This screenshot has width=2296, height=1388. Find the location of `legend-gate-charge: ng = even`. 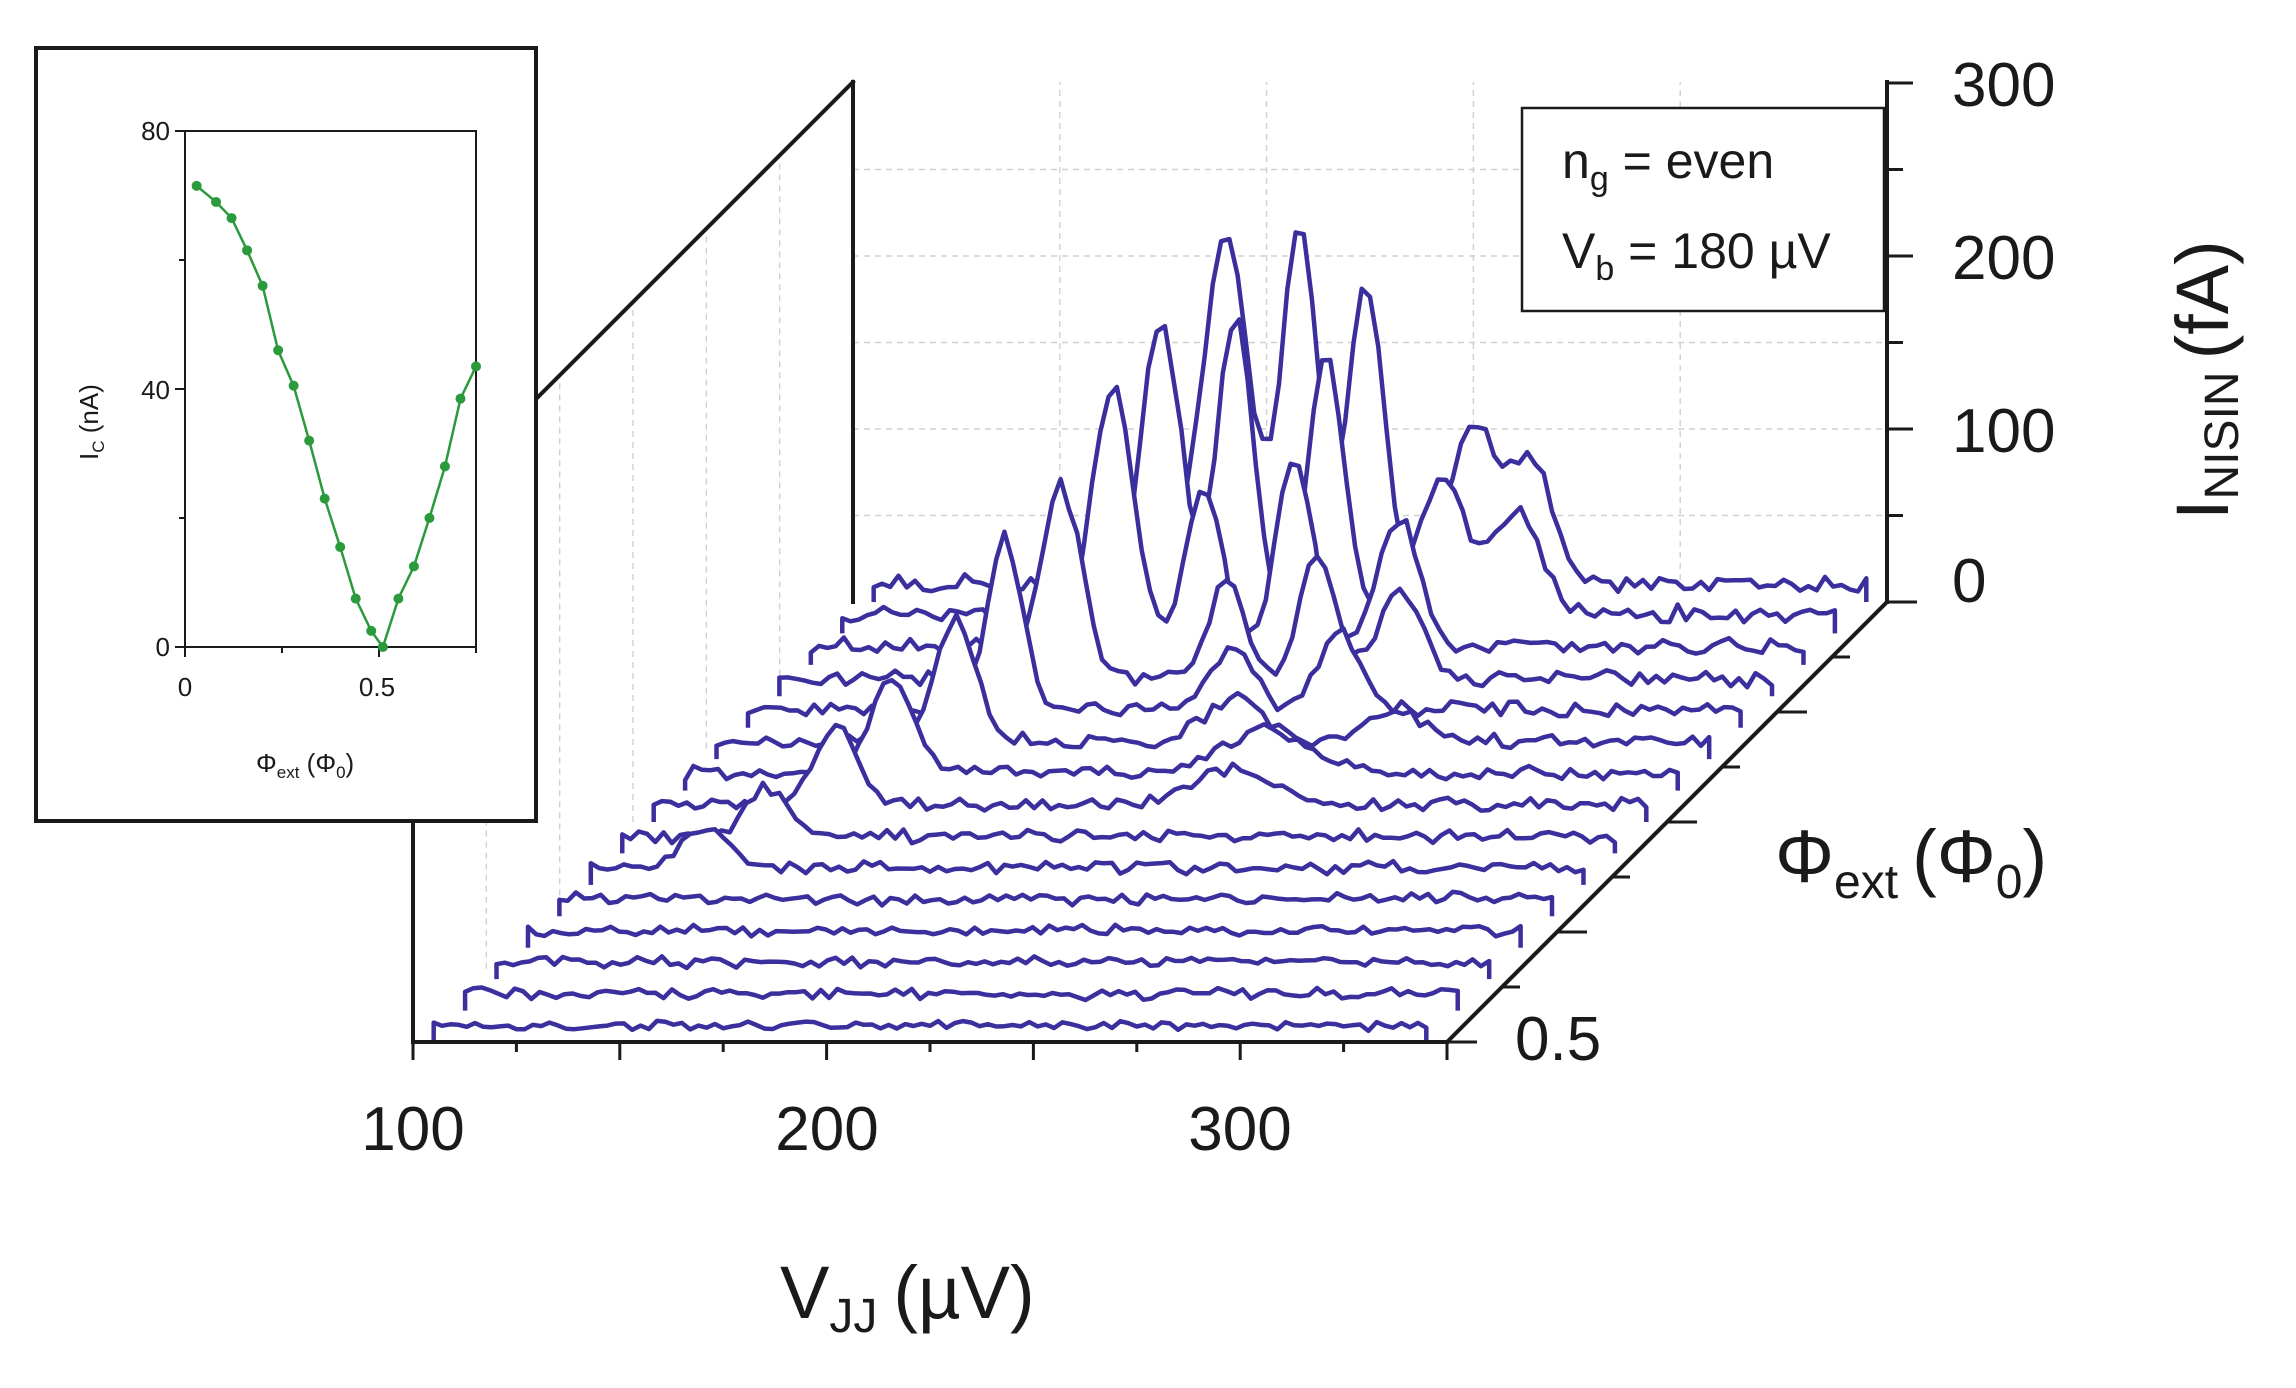

legend-gate-charge: ng = even is located at coordinates (1668, 165).